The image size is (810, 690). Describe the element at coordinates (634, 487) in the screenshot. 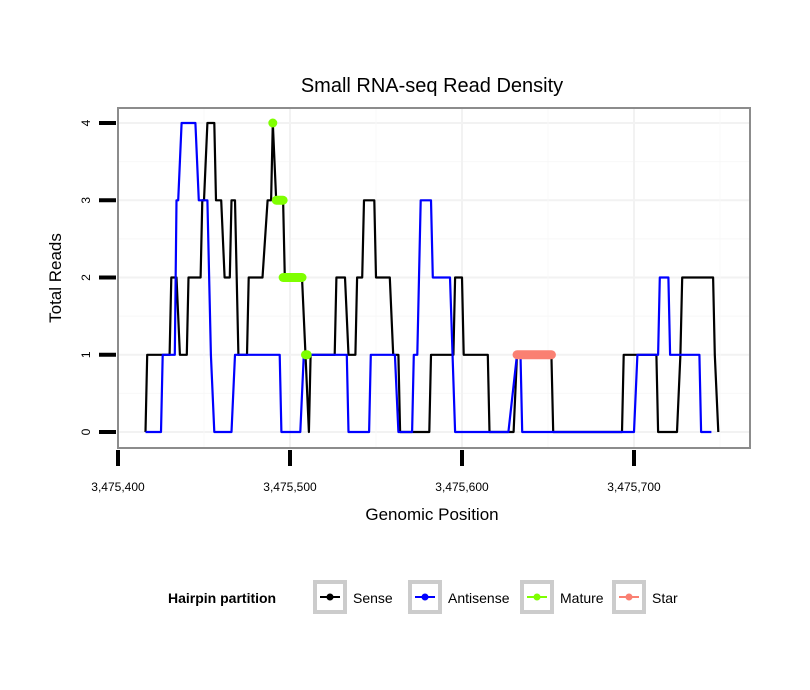

I see `x-tick-label: 3,475,700` at that location.